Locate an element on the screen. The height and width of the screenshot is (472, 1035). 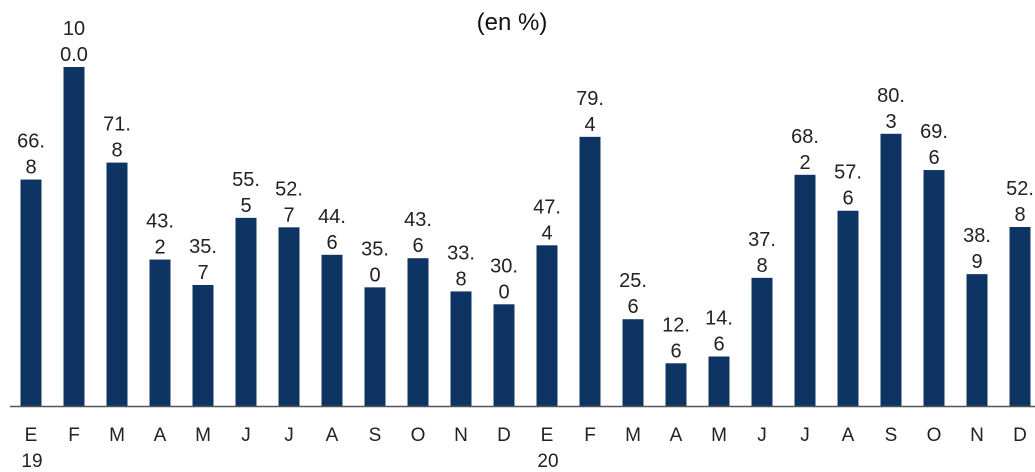
year-label-1: 20 is located at coordinates (547, 461).